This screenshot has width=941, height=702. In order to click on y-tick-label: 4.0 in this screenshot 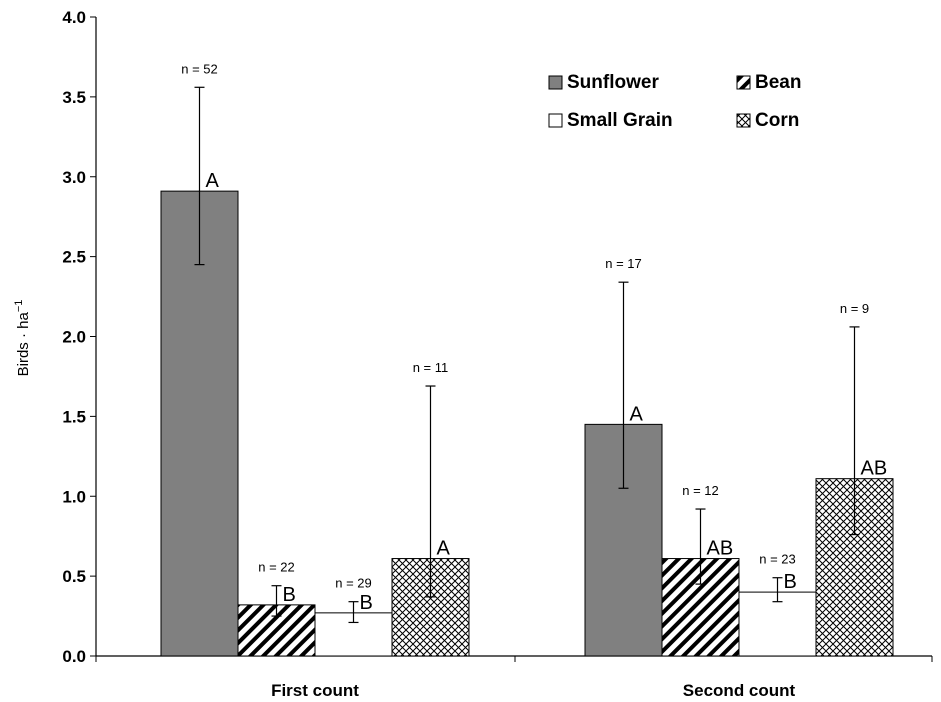, I will do `click(74, 17)`.